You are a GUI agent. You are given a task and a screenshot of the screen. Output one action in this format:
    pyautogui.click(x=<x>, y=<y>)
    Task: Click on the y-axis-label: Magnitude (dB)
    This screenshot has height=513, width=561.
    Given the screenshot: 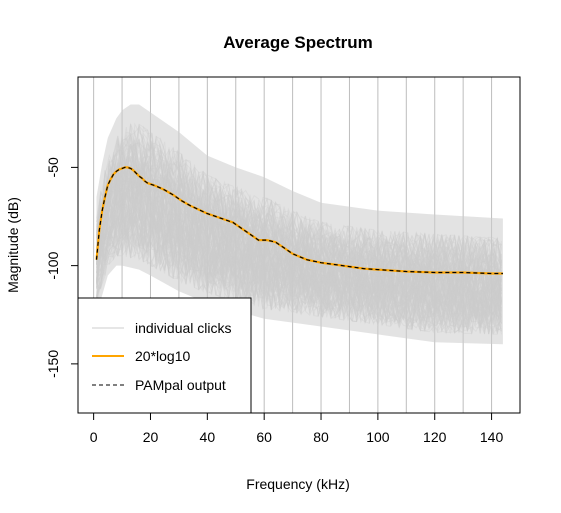 What is the action you would take?
    pyautogui.click(x=13, y=245)
    